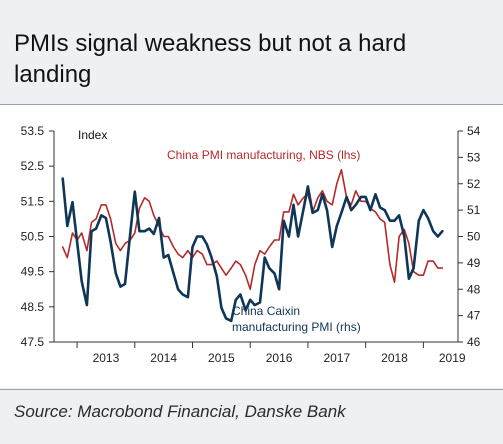 The height and width of the screenshot is (444, 503). Describe the element at coordinates (33, 201) in the screenshot. I see `left-tick-label: 51.5` at that location.